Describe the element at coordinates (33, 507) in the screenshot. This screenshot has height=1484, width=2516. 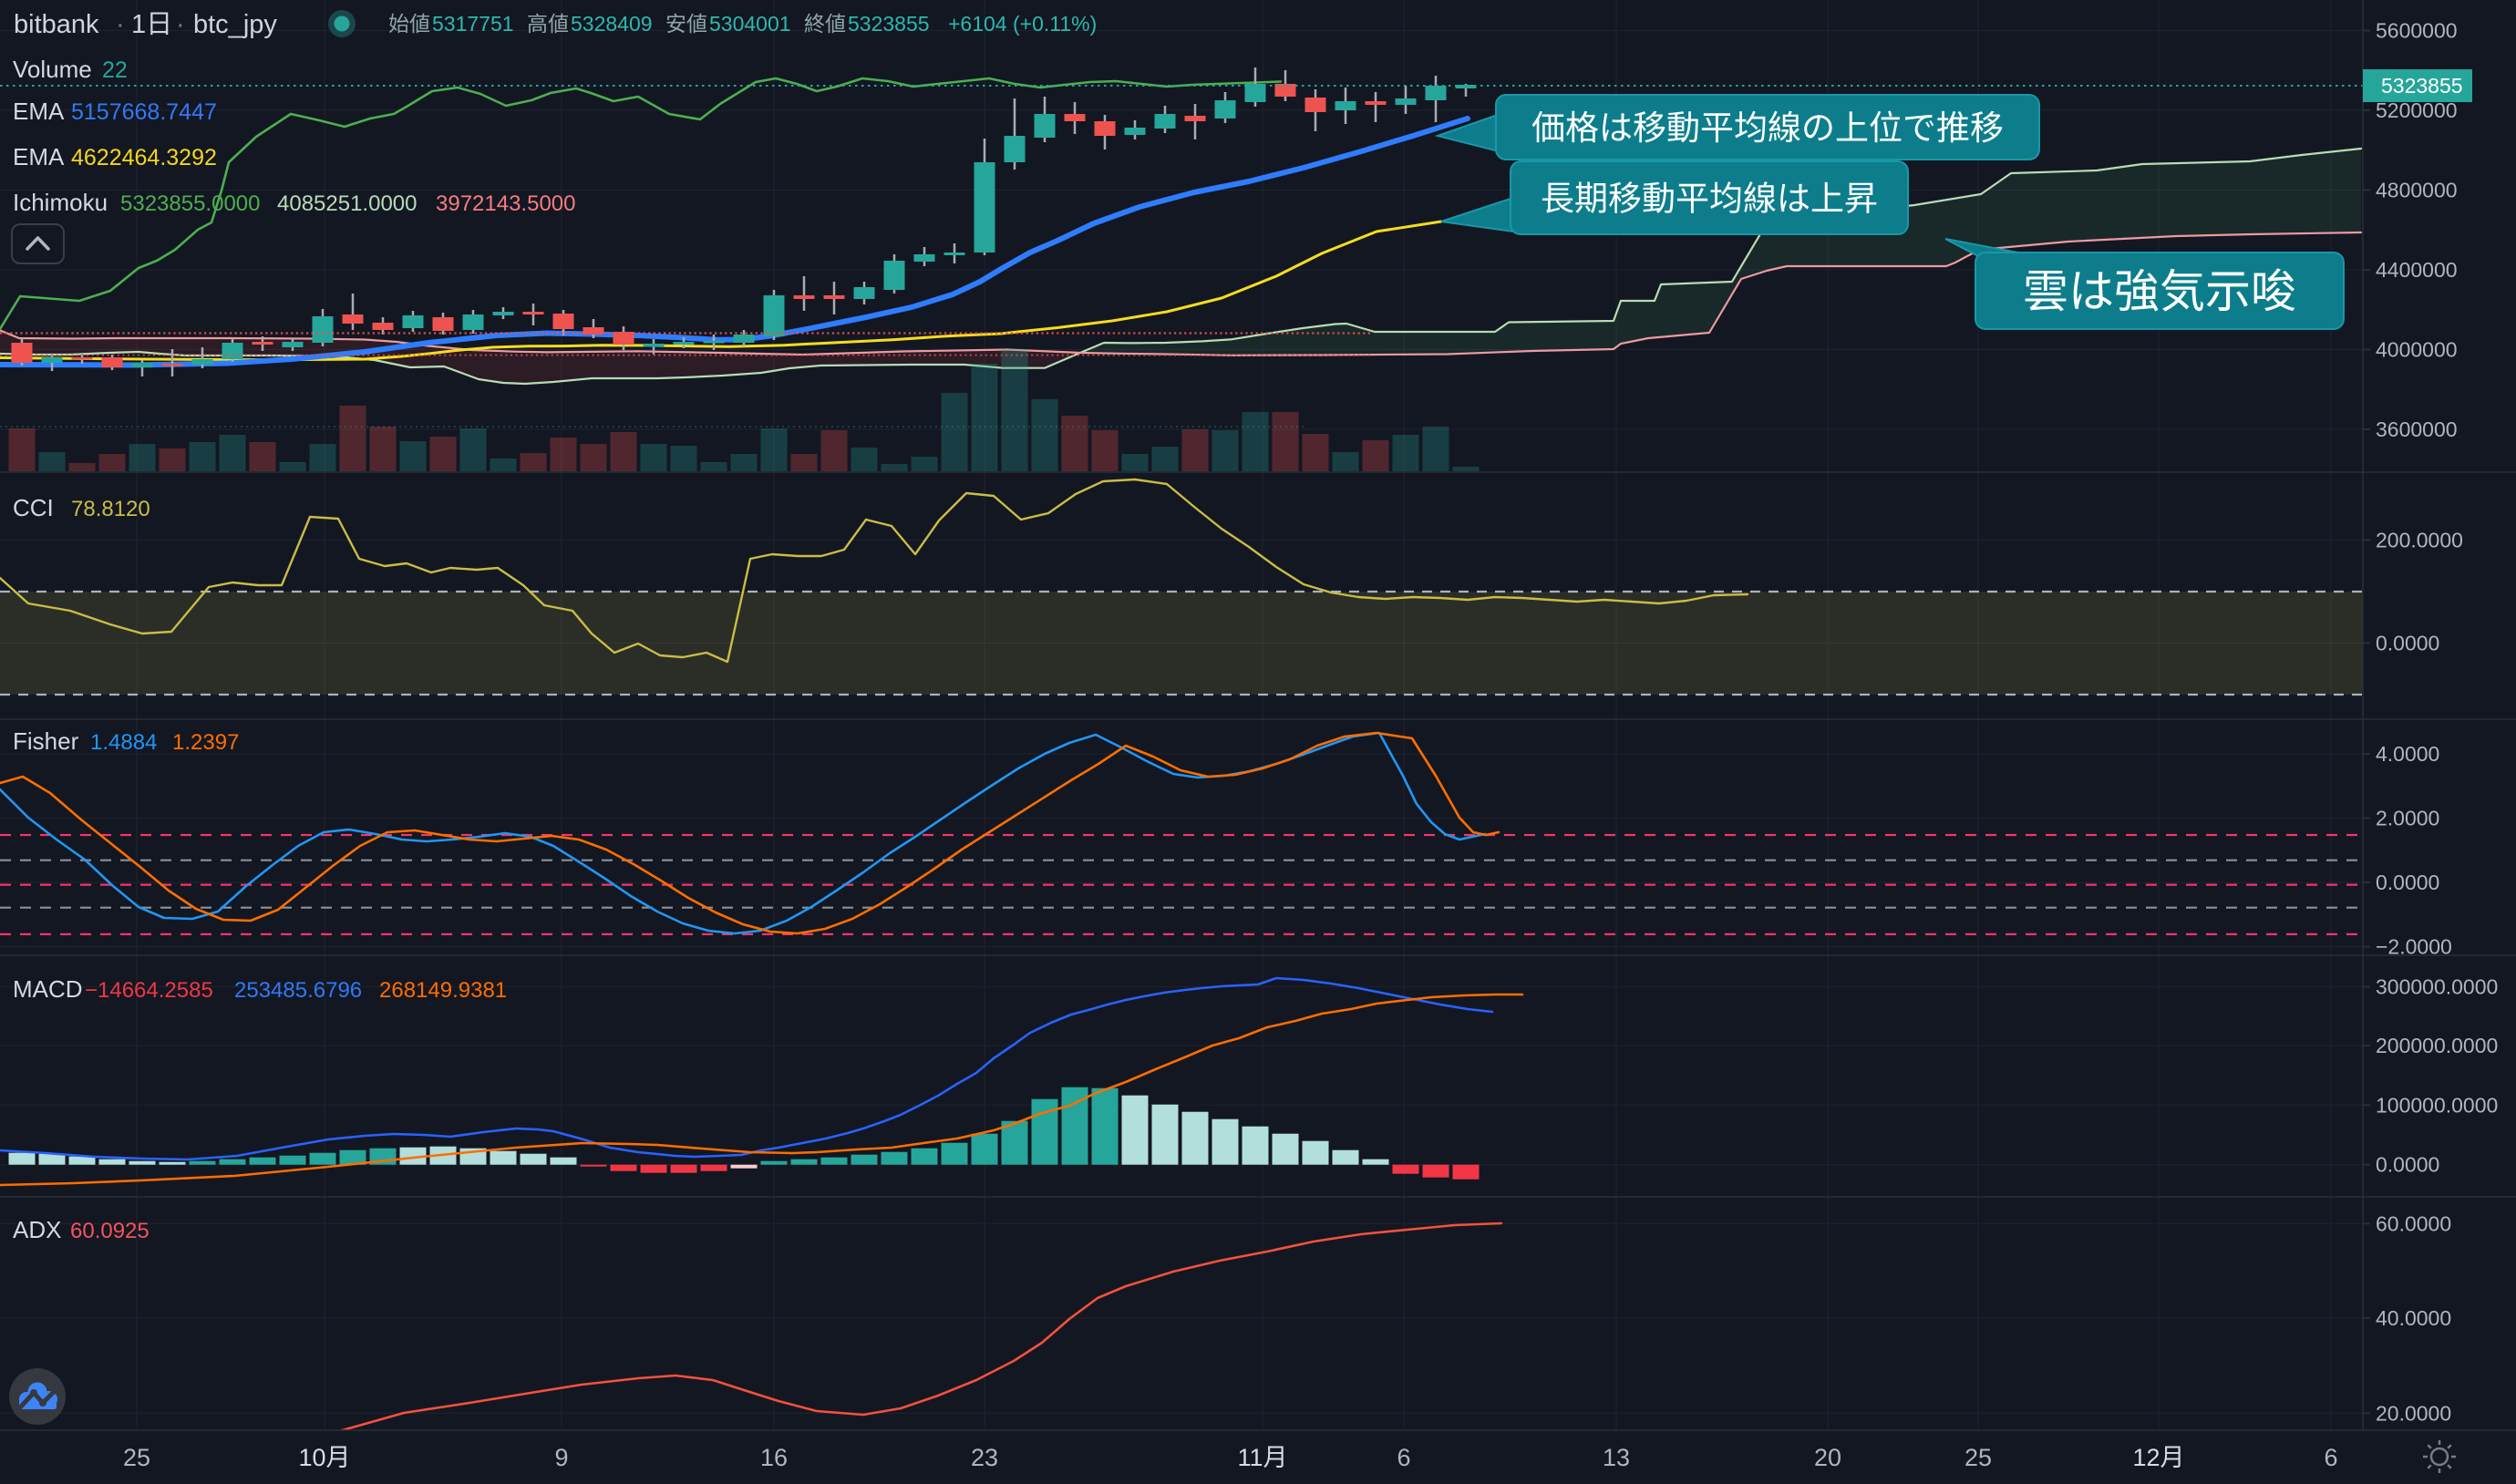
I see `svg-text: CCI` at that location.